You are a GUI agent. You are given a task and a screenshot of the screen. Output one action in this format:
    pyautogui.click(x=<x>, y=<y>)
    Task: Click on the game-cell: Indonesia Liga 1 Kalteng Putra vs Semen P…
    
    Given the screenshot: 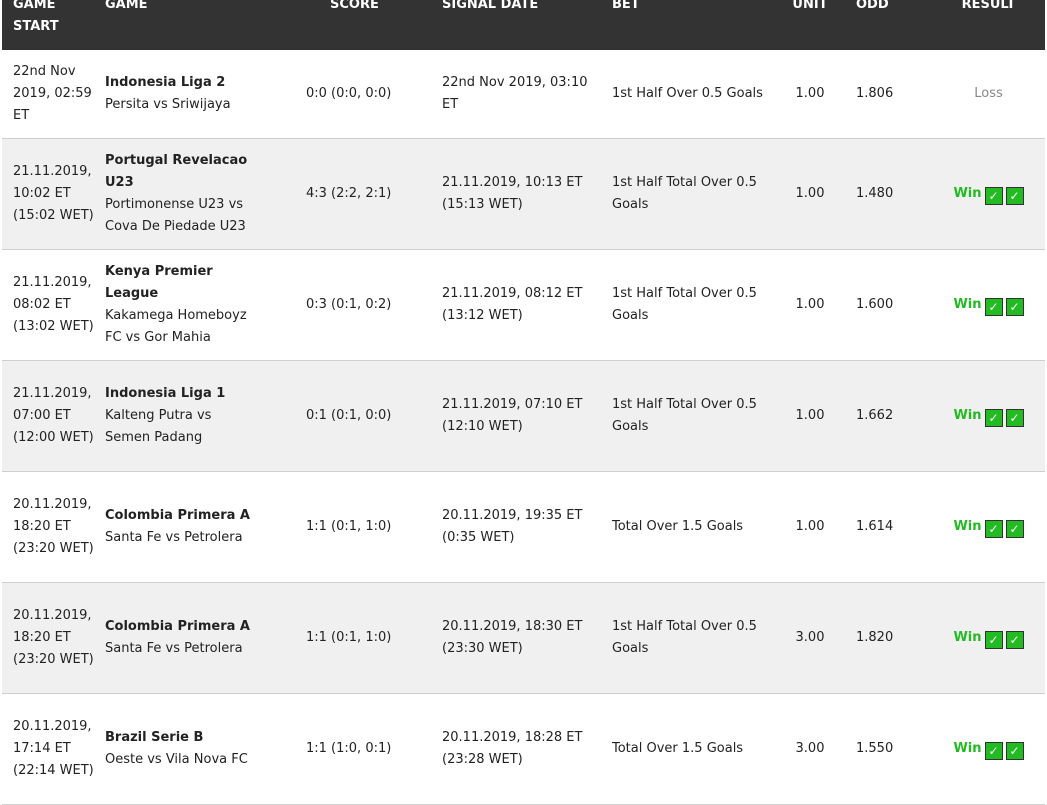 What is the action you would take?
    pyautogui.click(x=197, y=416)
    